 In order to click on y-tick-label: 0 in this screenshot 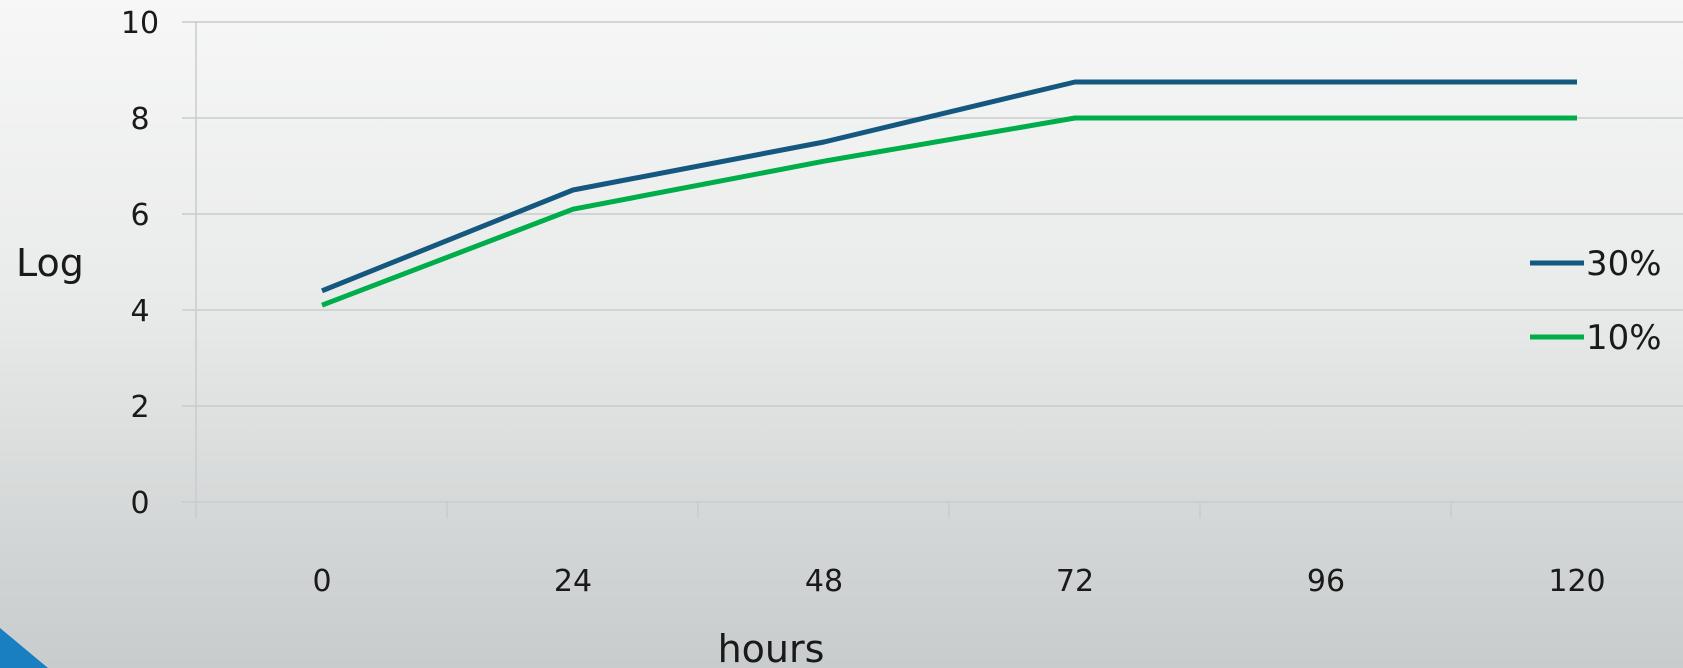, I will do `click(139, 503)`.